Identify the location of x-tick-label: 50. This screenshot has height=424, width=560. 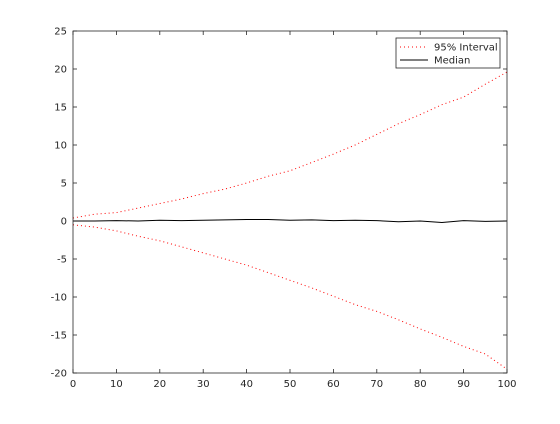
(290, 384).